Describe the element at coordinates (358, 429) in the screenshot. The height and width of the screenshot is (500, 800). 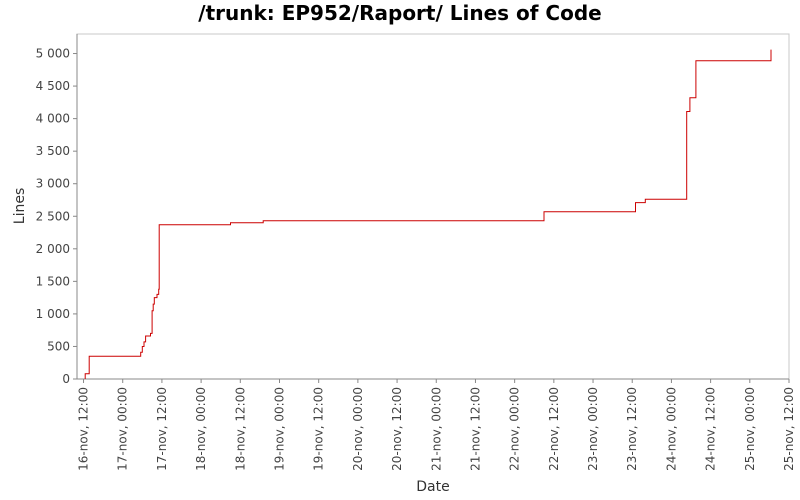
I see `x-tick-label: 20-nov, 00:00` at that location.